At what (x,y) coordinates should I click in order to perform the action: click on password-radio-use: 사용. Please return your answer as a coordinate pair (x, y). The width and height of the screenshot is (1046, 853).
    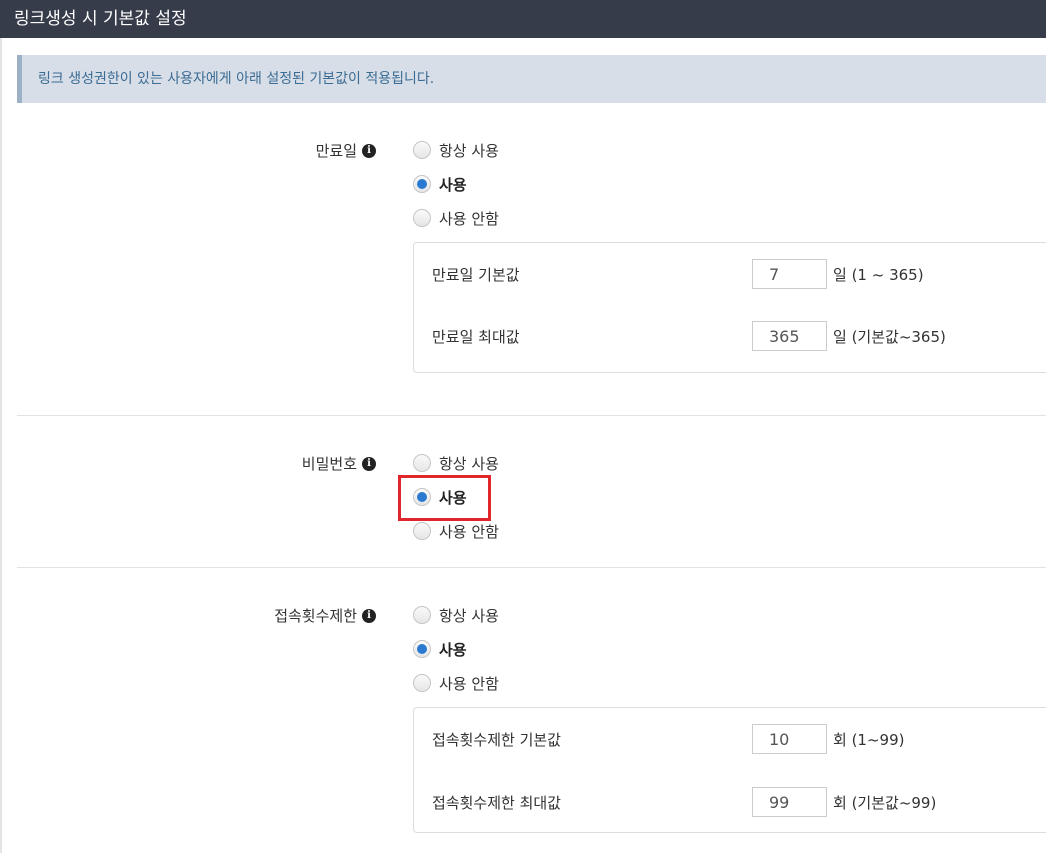
    Looking at the image, I should click on (440, 497).